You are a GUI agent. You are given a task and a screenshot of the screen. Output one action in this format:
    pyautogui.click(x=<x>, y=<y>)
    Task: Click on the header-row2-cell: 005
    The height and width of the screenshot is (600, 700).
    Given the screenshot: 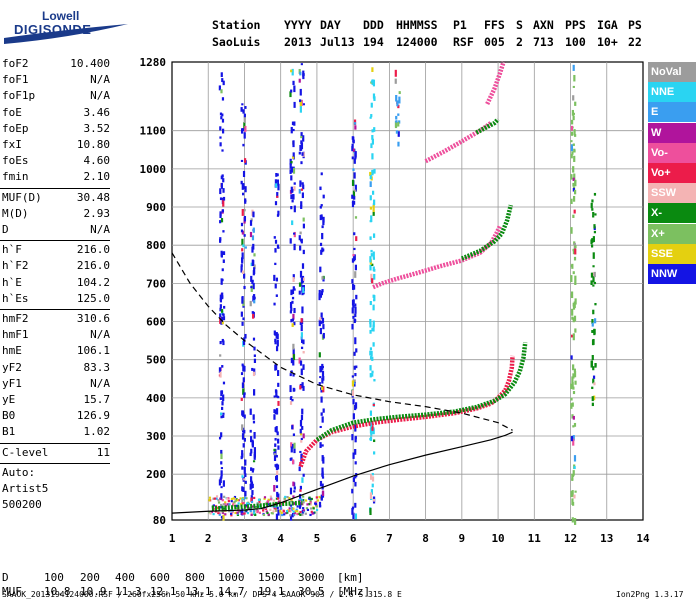 What is the action you would take?
    pyautogui.click(x=494, y=42)
    